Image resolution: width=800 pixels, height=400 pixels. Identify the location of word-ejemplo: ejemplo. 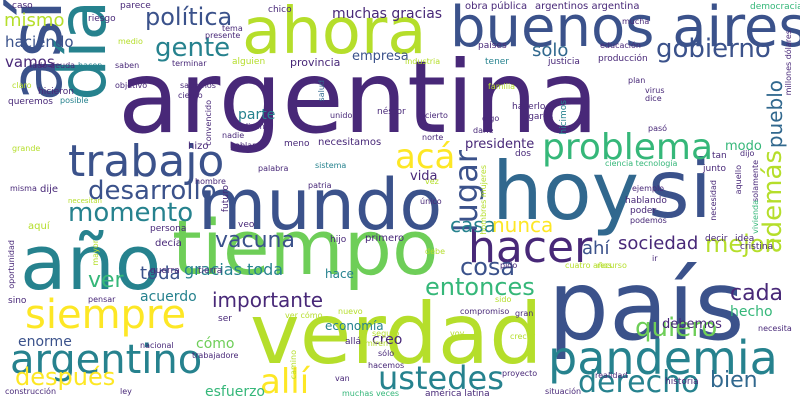
(648, 188).